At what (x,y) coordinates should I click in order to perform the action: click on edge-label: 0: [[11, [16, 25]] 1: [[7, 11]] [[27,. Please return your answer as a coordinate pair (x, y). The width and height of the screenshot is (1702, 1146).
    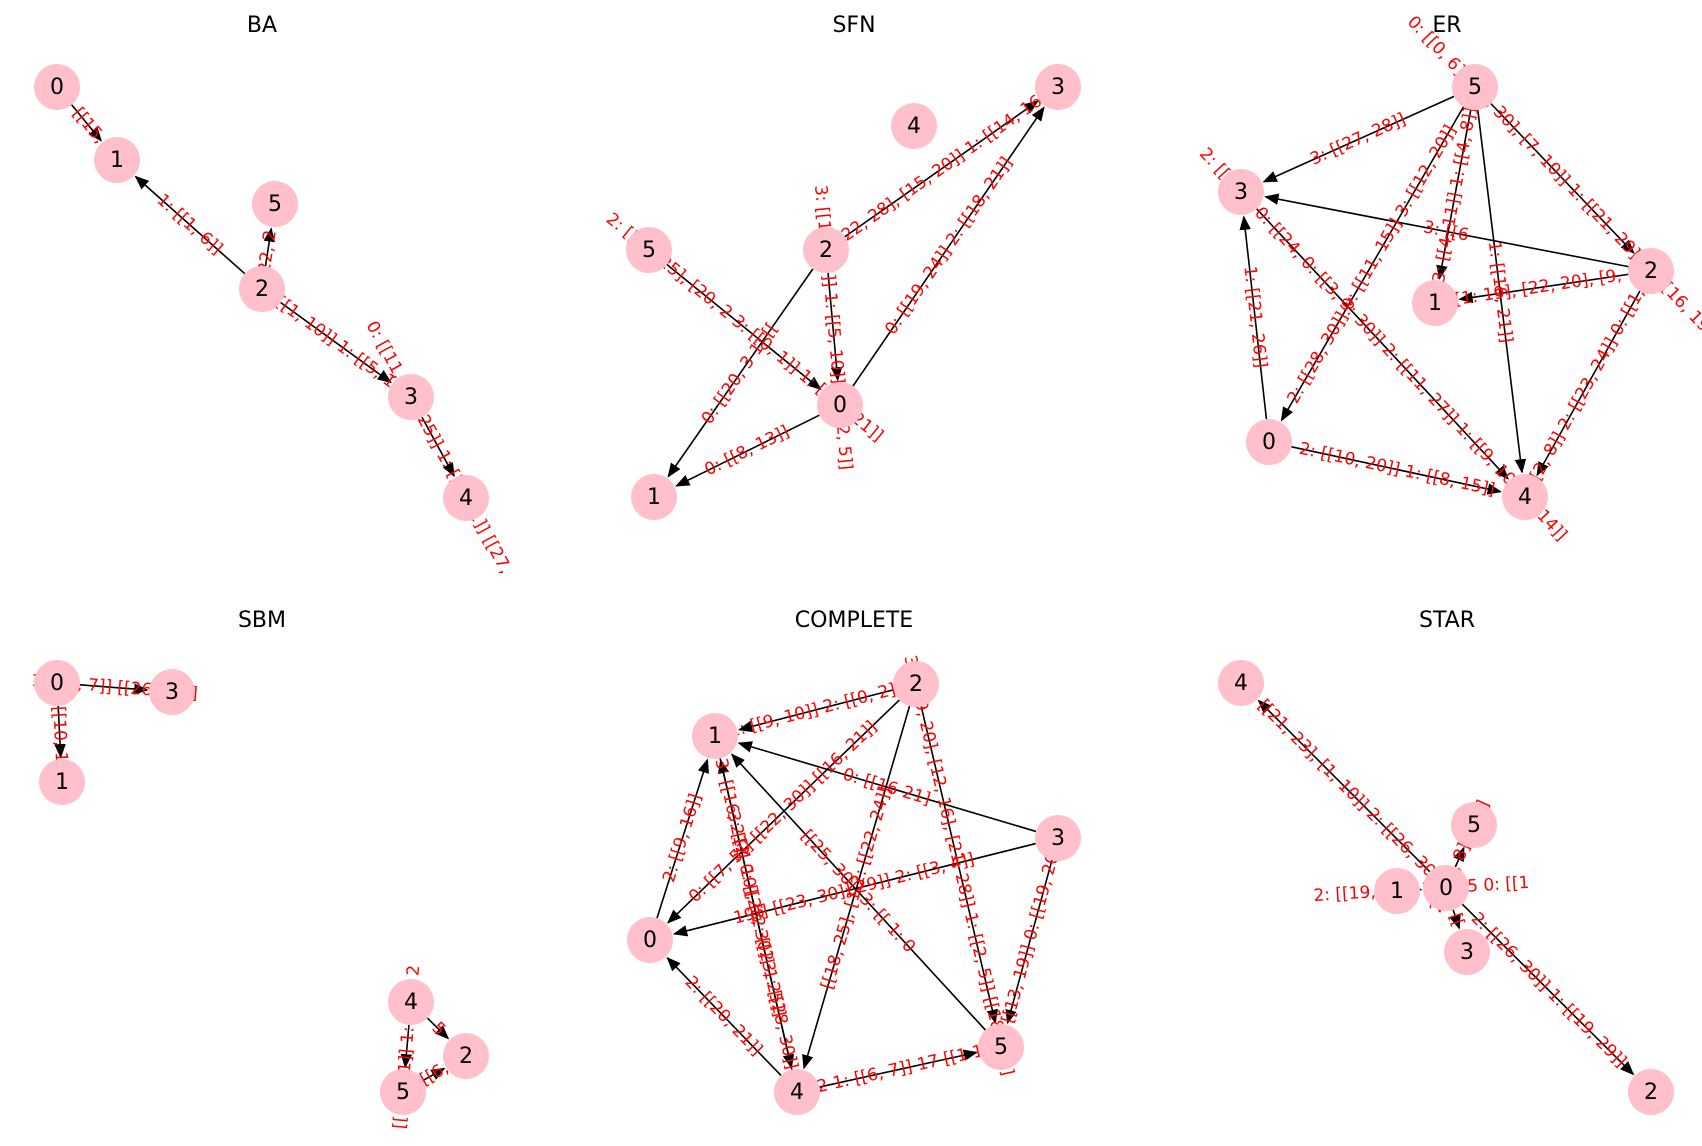
    Looking at the image, I should click on (439, 447).